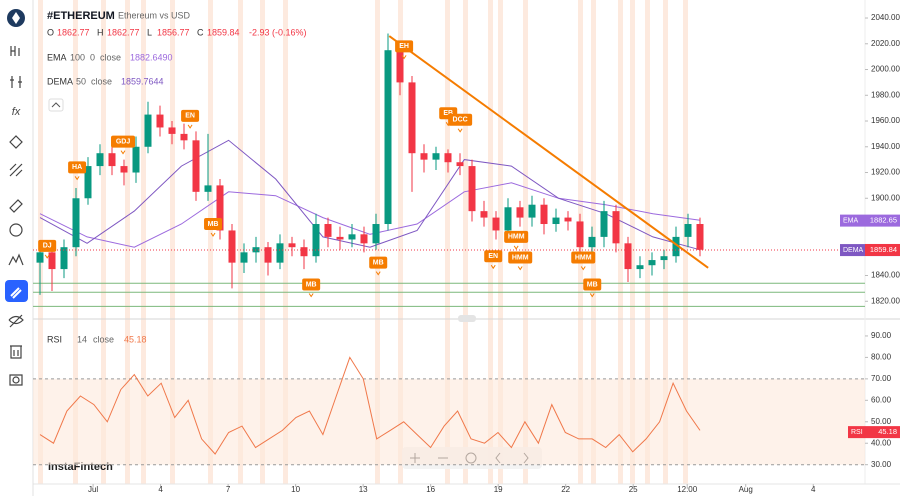 Image resolution: width=900 pixels, height=496 pixels. I want to click on tool-bars, so click(16, 82).